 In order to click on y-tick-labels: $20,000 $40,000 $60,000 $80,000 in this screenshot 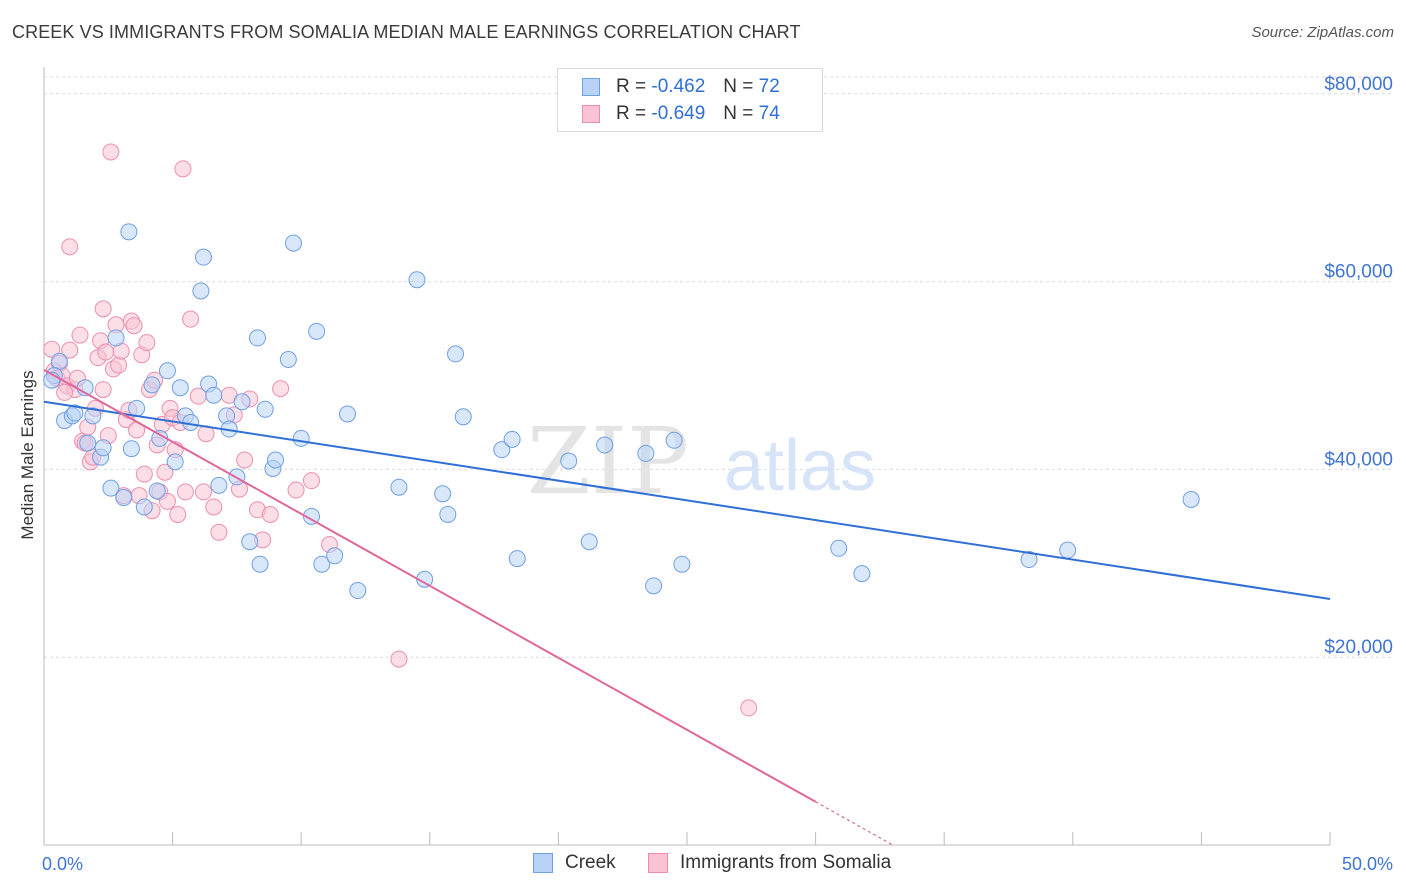, I will do `click(1358, 366)`.